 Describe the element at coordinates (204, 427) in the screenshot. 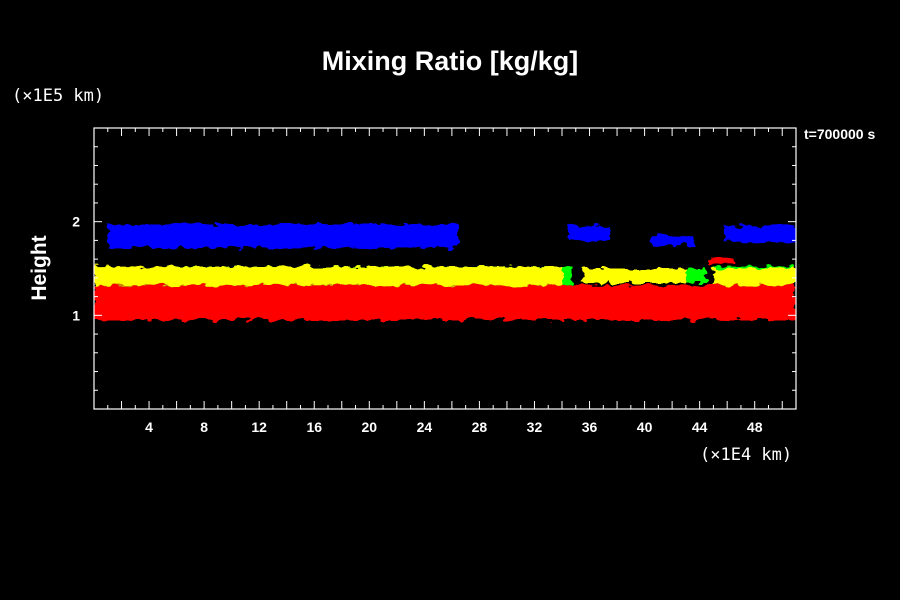

I see `x-tick-label: 8` at that location.